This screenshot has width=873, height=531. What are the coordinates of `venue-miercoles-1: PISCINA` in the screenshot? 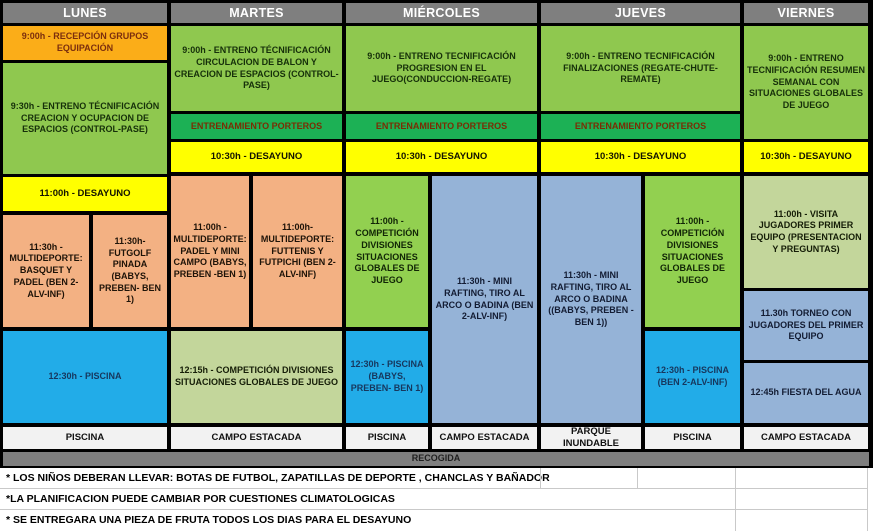 It's located at (387, 438).